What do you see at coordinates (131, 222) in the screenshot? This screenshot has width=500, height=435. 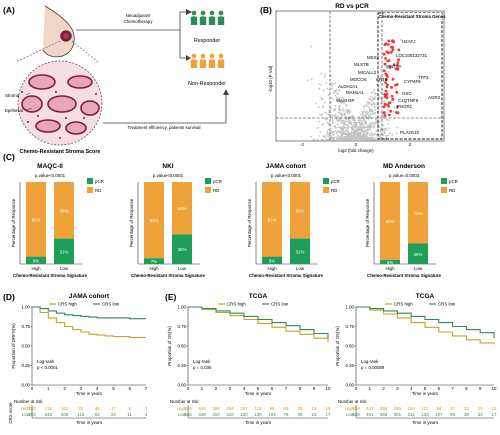 I see `y-axis-label: Percentage of Response` at bounding box center [131, 222].